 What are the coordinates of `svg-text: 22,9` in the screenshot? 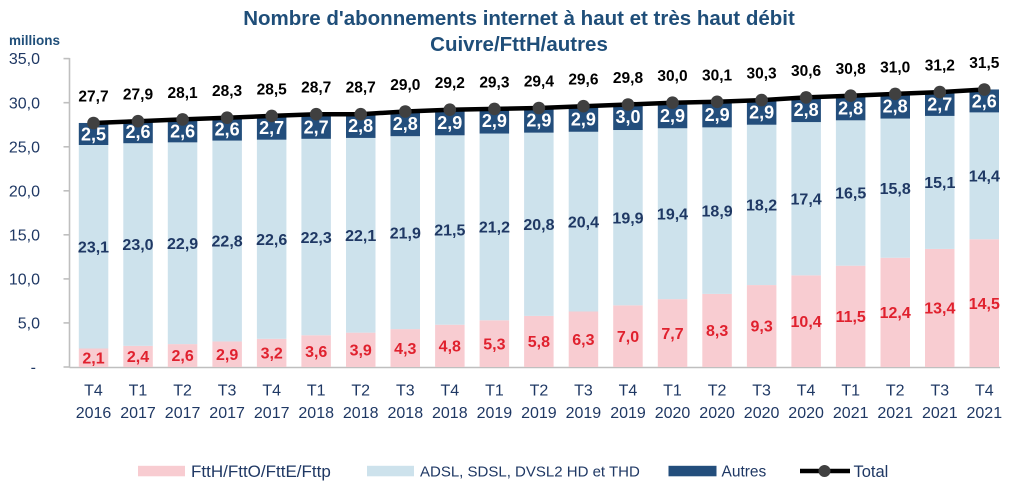 It's located at (182, 244).